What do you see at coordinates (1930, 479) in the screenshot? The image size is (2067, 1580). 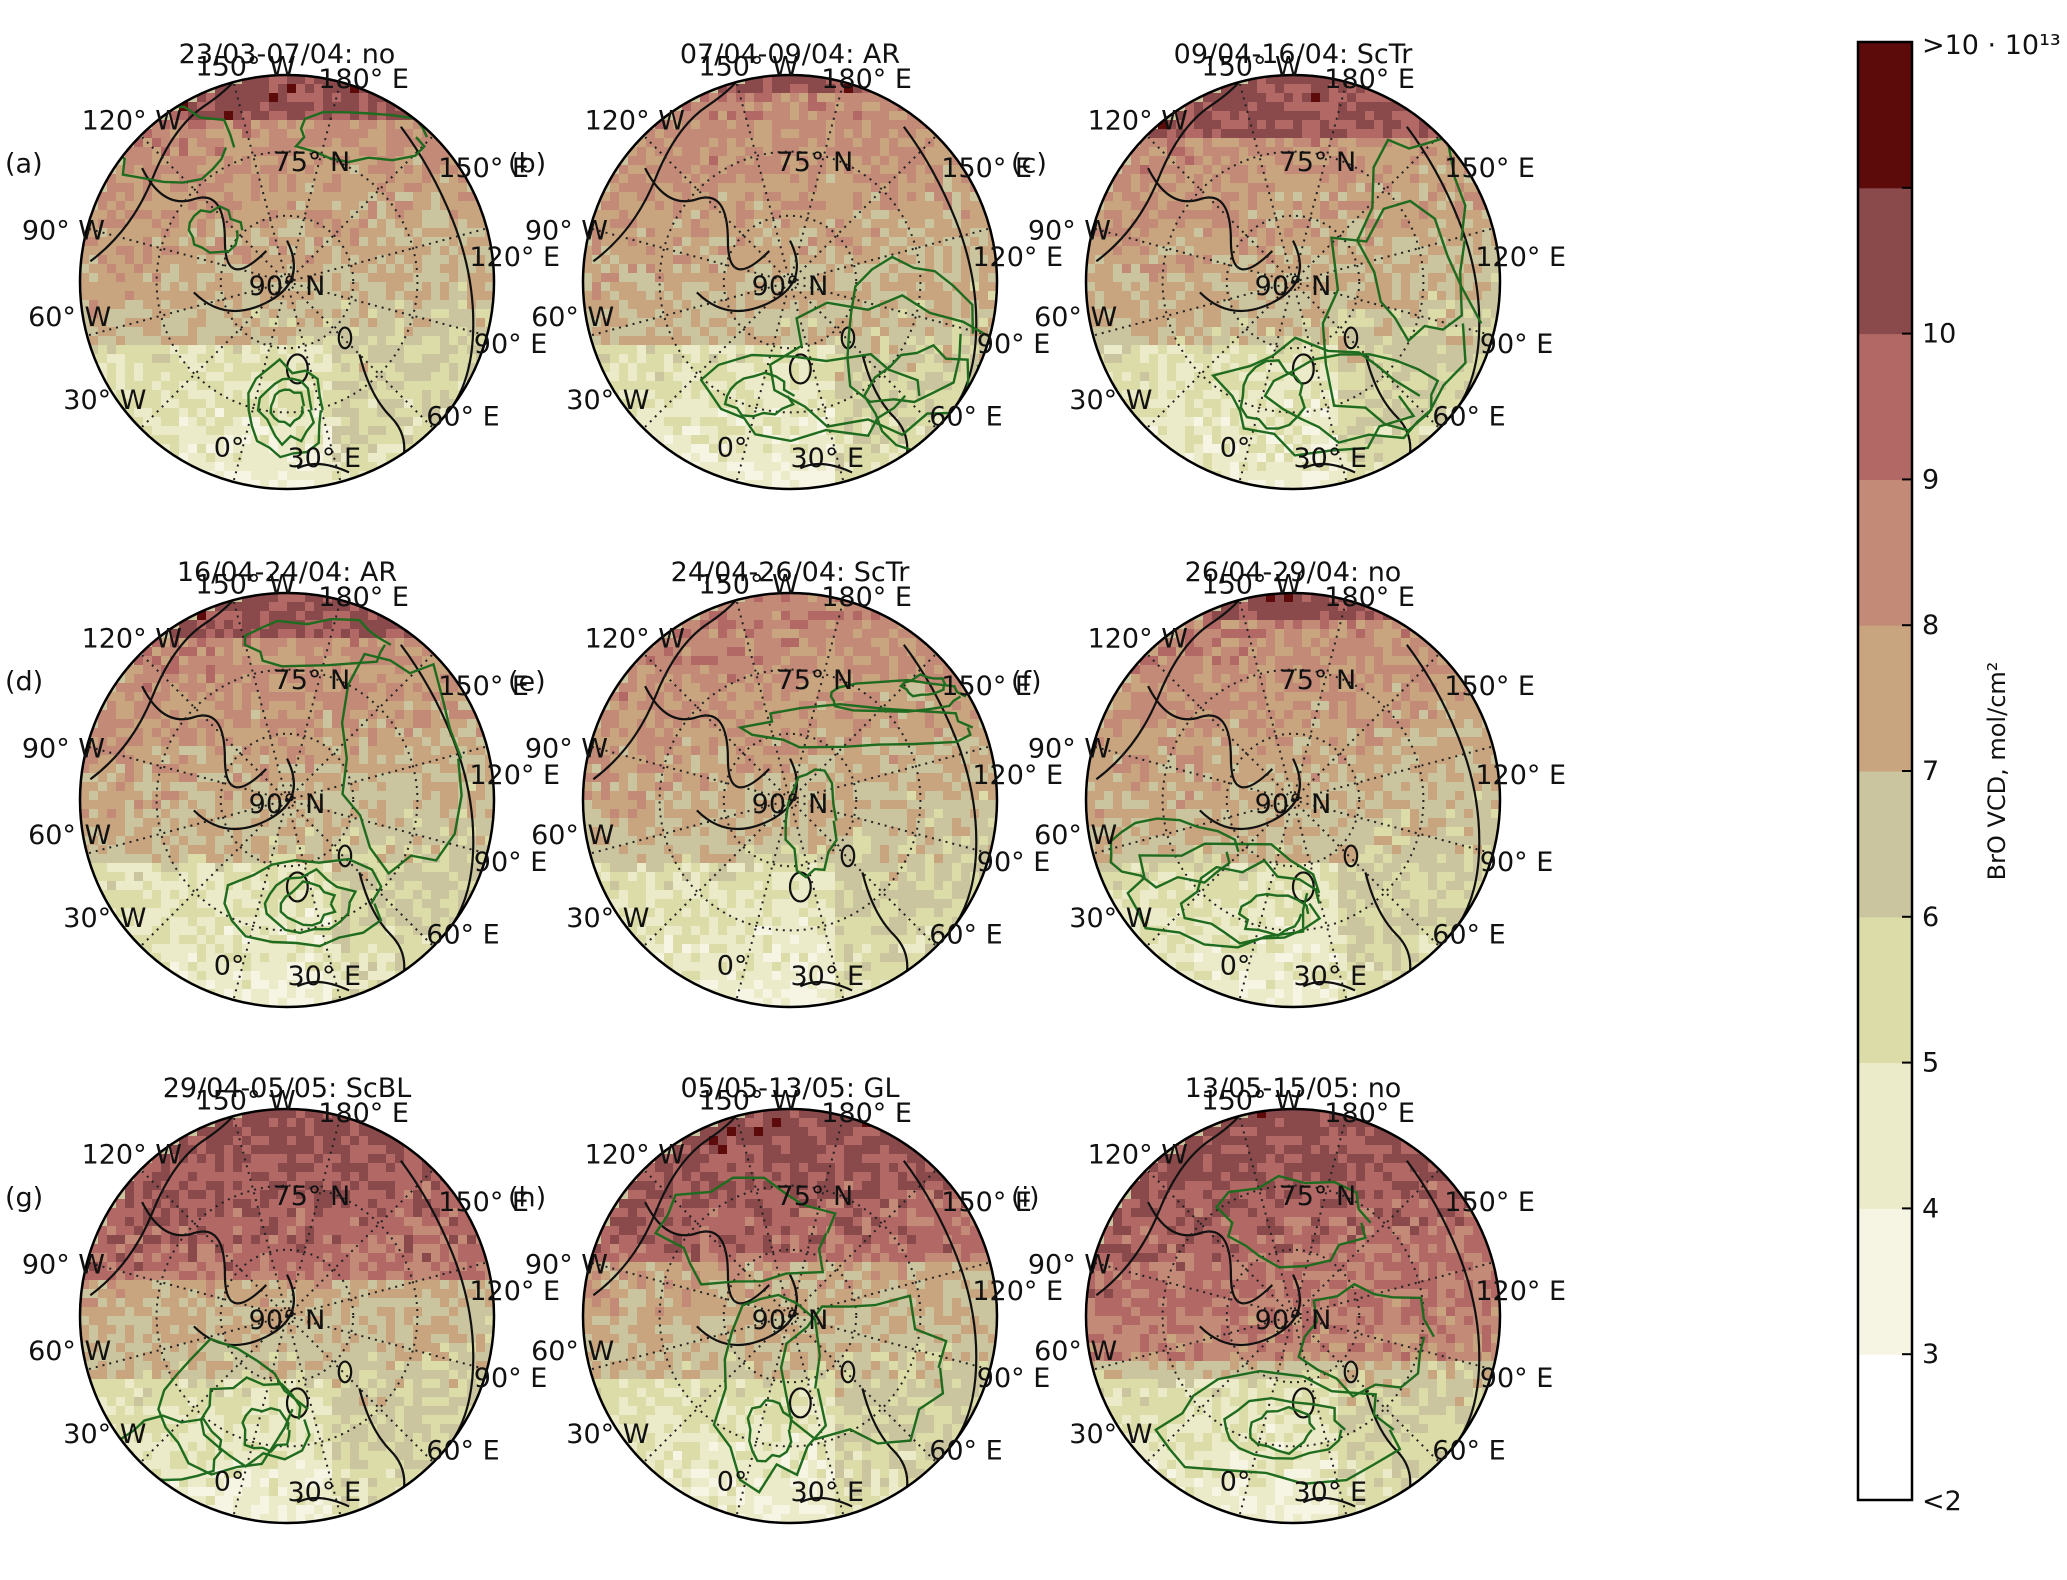 I see `colorbar-tick-label: 9` at bounding box center [1930, 479].